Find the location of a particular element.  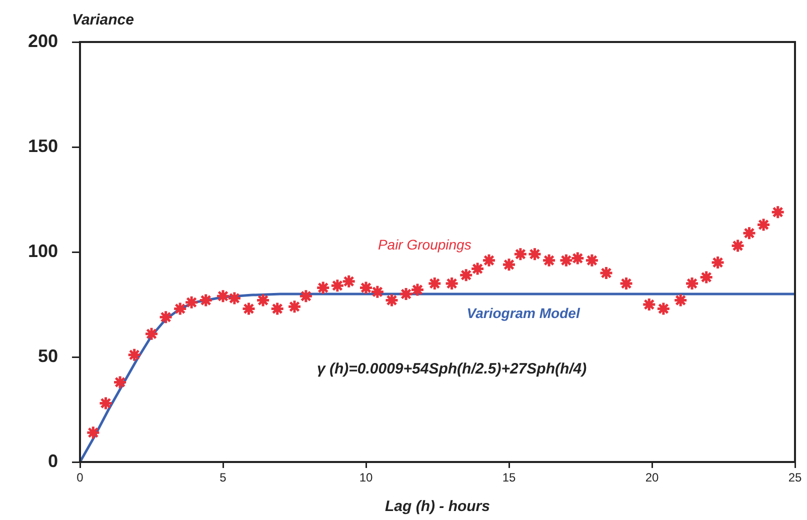

x-axis-title: Lag (h) - hours is located at coordinates (437, 507).